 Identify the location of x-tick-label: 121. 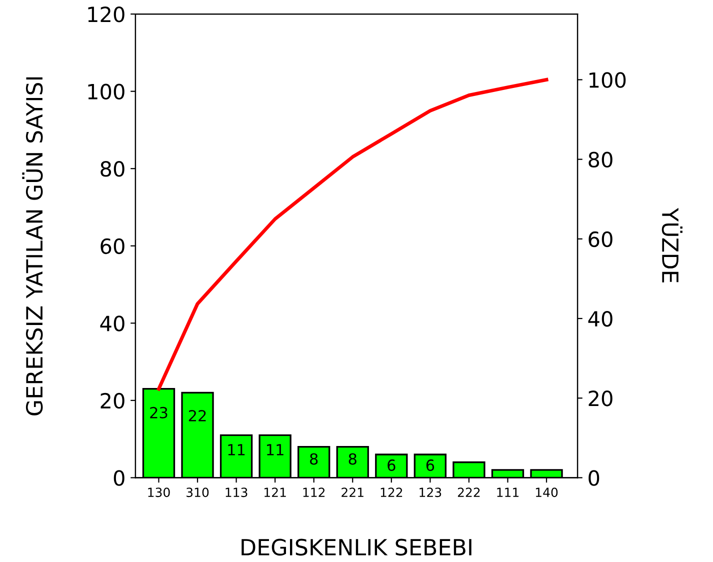
(275, 492).